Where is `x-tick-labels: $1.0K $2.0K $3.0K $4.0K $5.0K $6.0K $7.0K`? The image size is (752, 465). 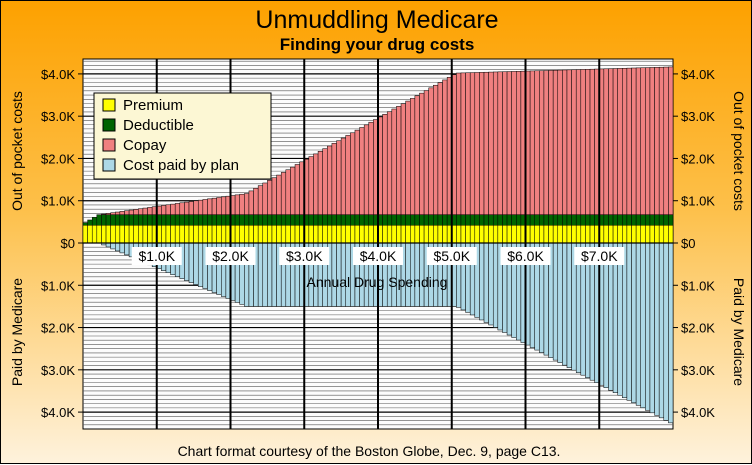
x-tick-labels: $1.0K $2.0K $3.0K $4.0K $5.0K $6.0K $7.0K is located at coordinates (378, 256).